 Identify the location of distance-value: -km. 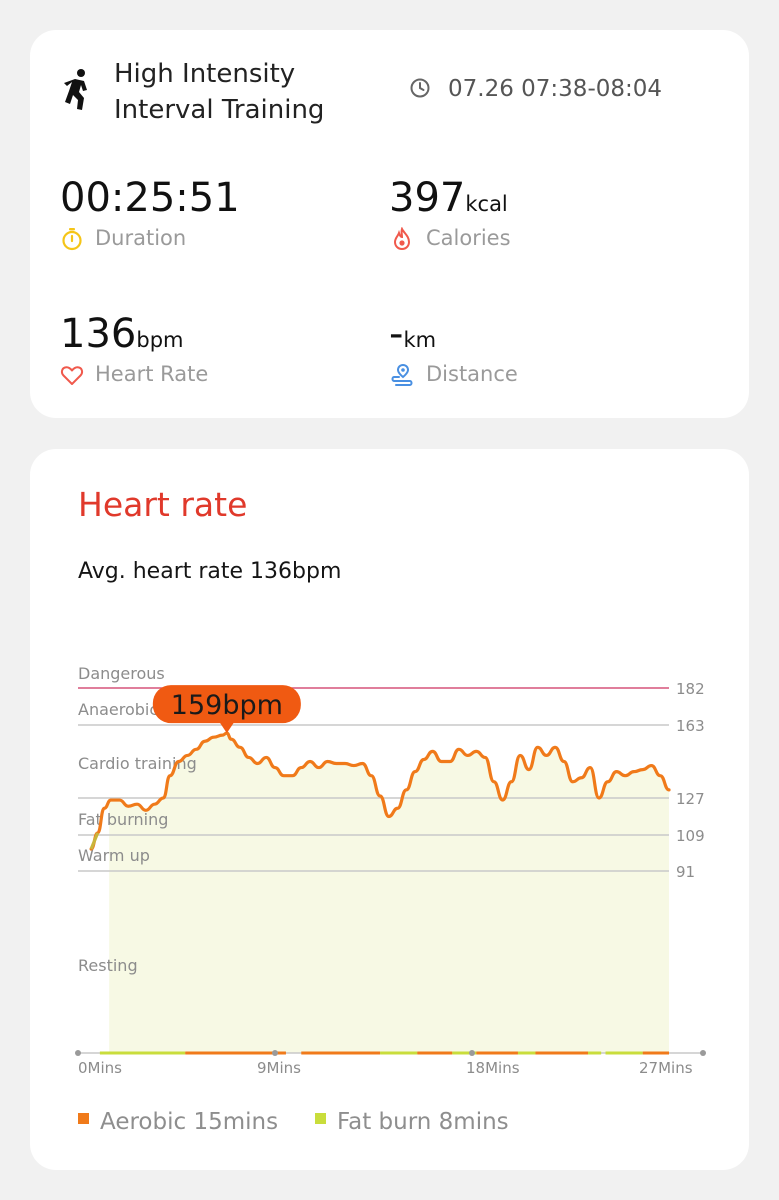
(413, 334).